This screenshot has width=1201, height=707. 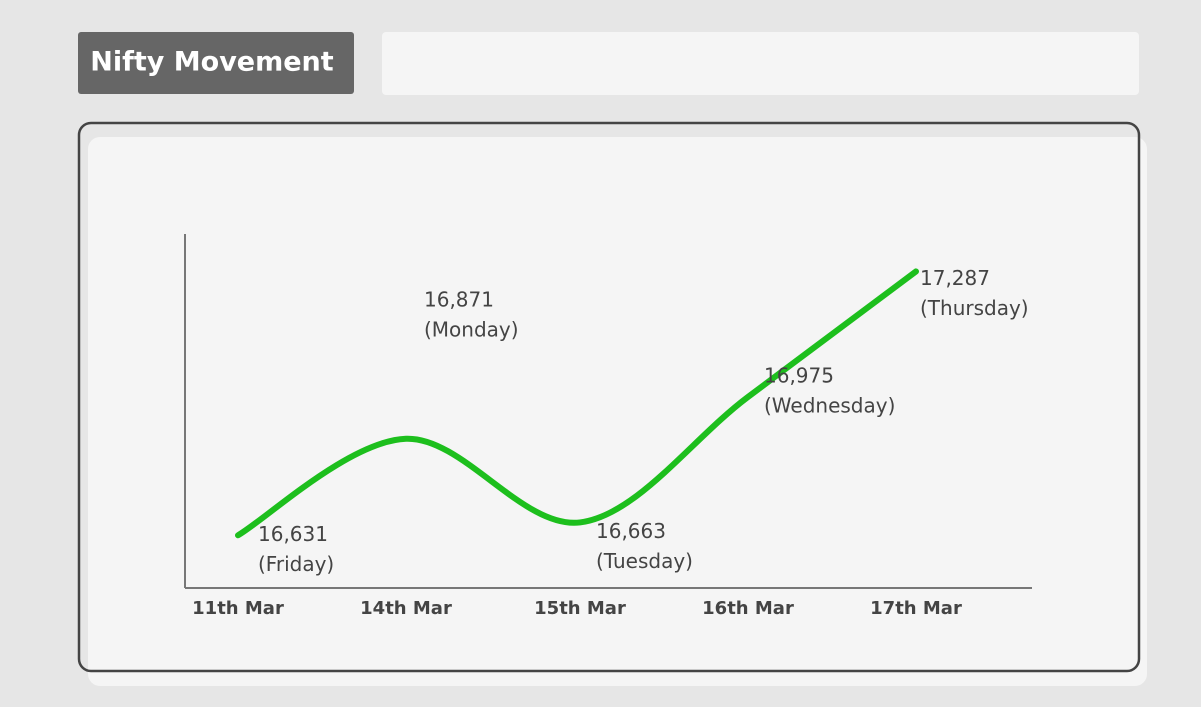 I want to click on day-label: (Wednesday), so click(x=829, y=405).